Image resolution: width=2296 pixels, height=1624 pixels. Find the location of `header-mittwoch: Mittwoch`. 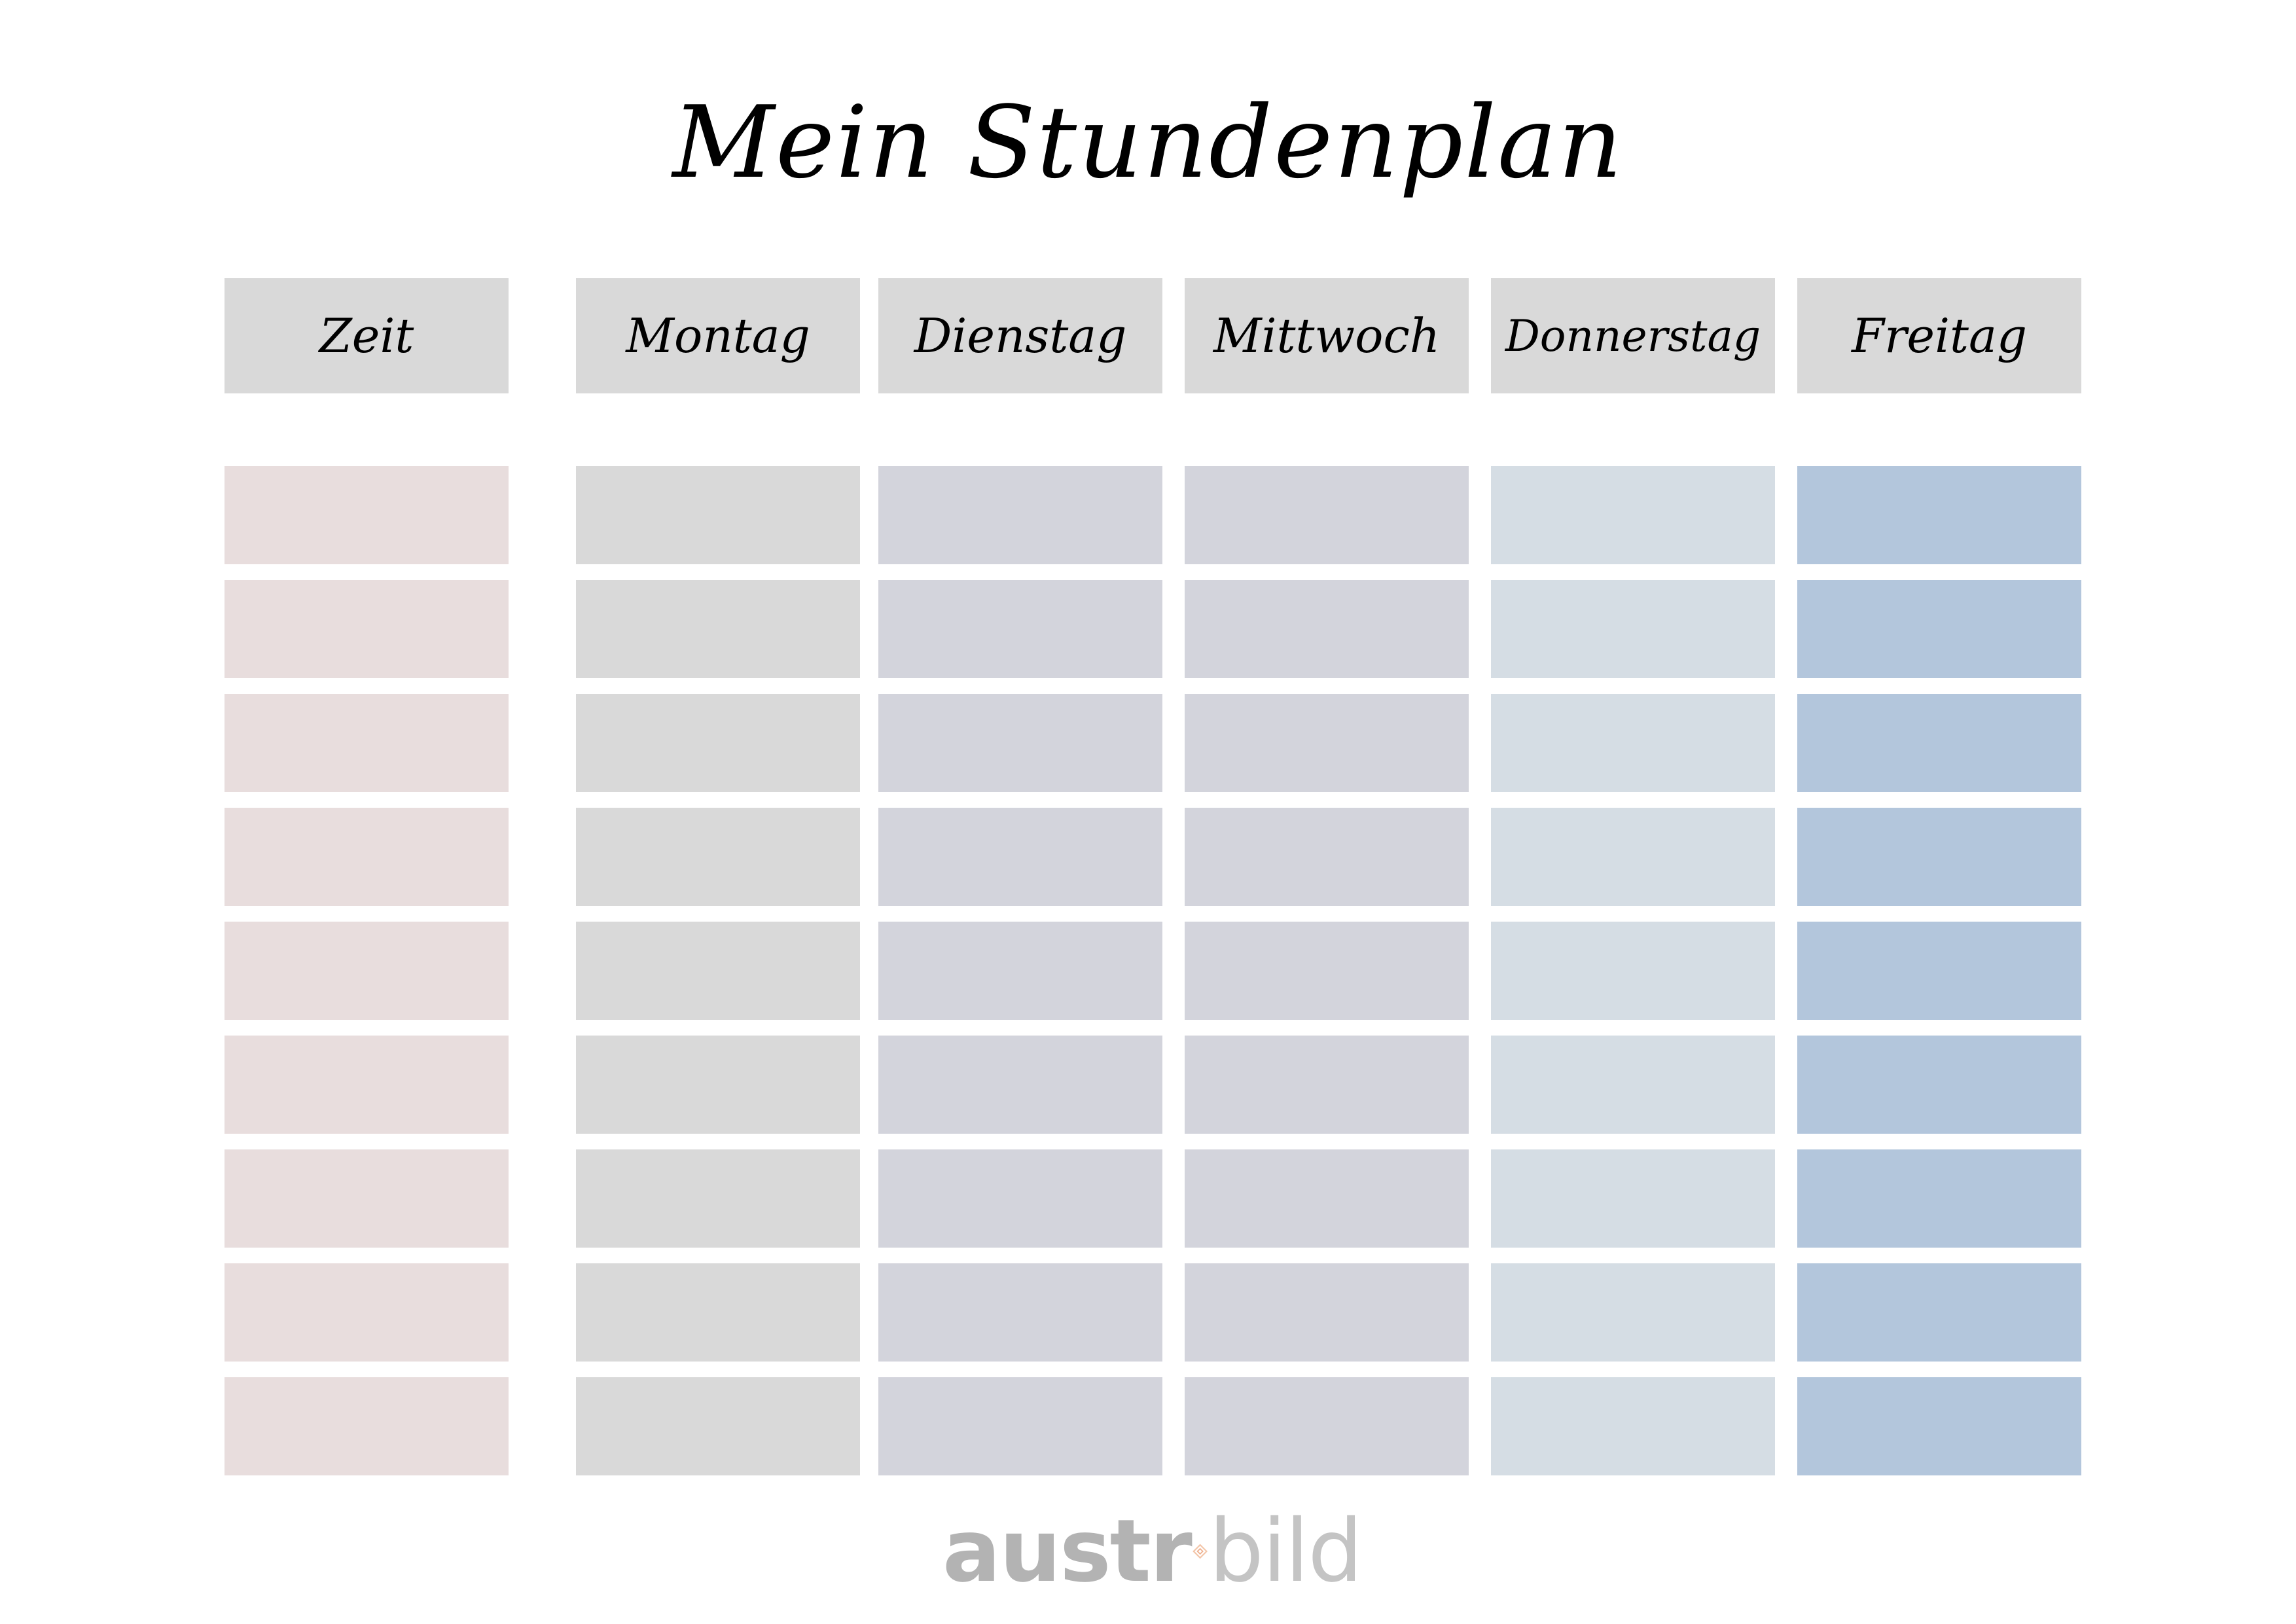

header-mittwoch: Mittwoch is located at coordinates (1327, 335).